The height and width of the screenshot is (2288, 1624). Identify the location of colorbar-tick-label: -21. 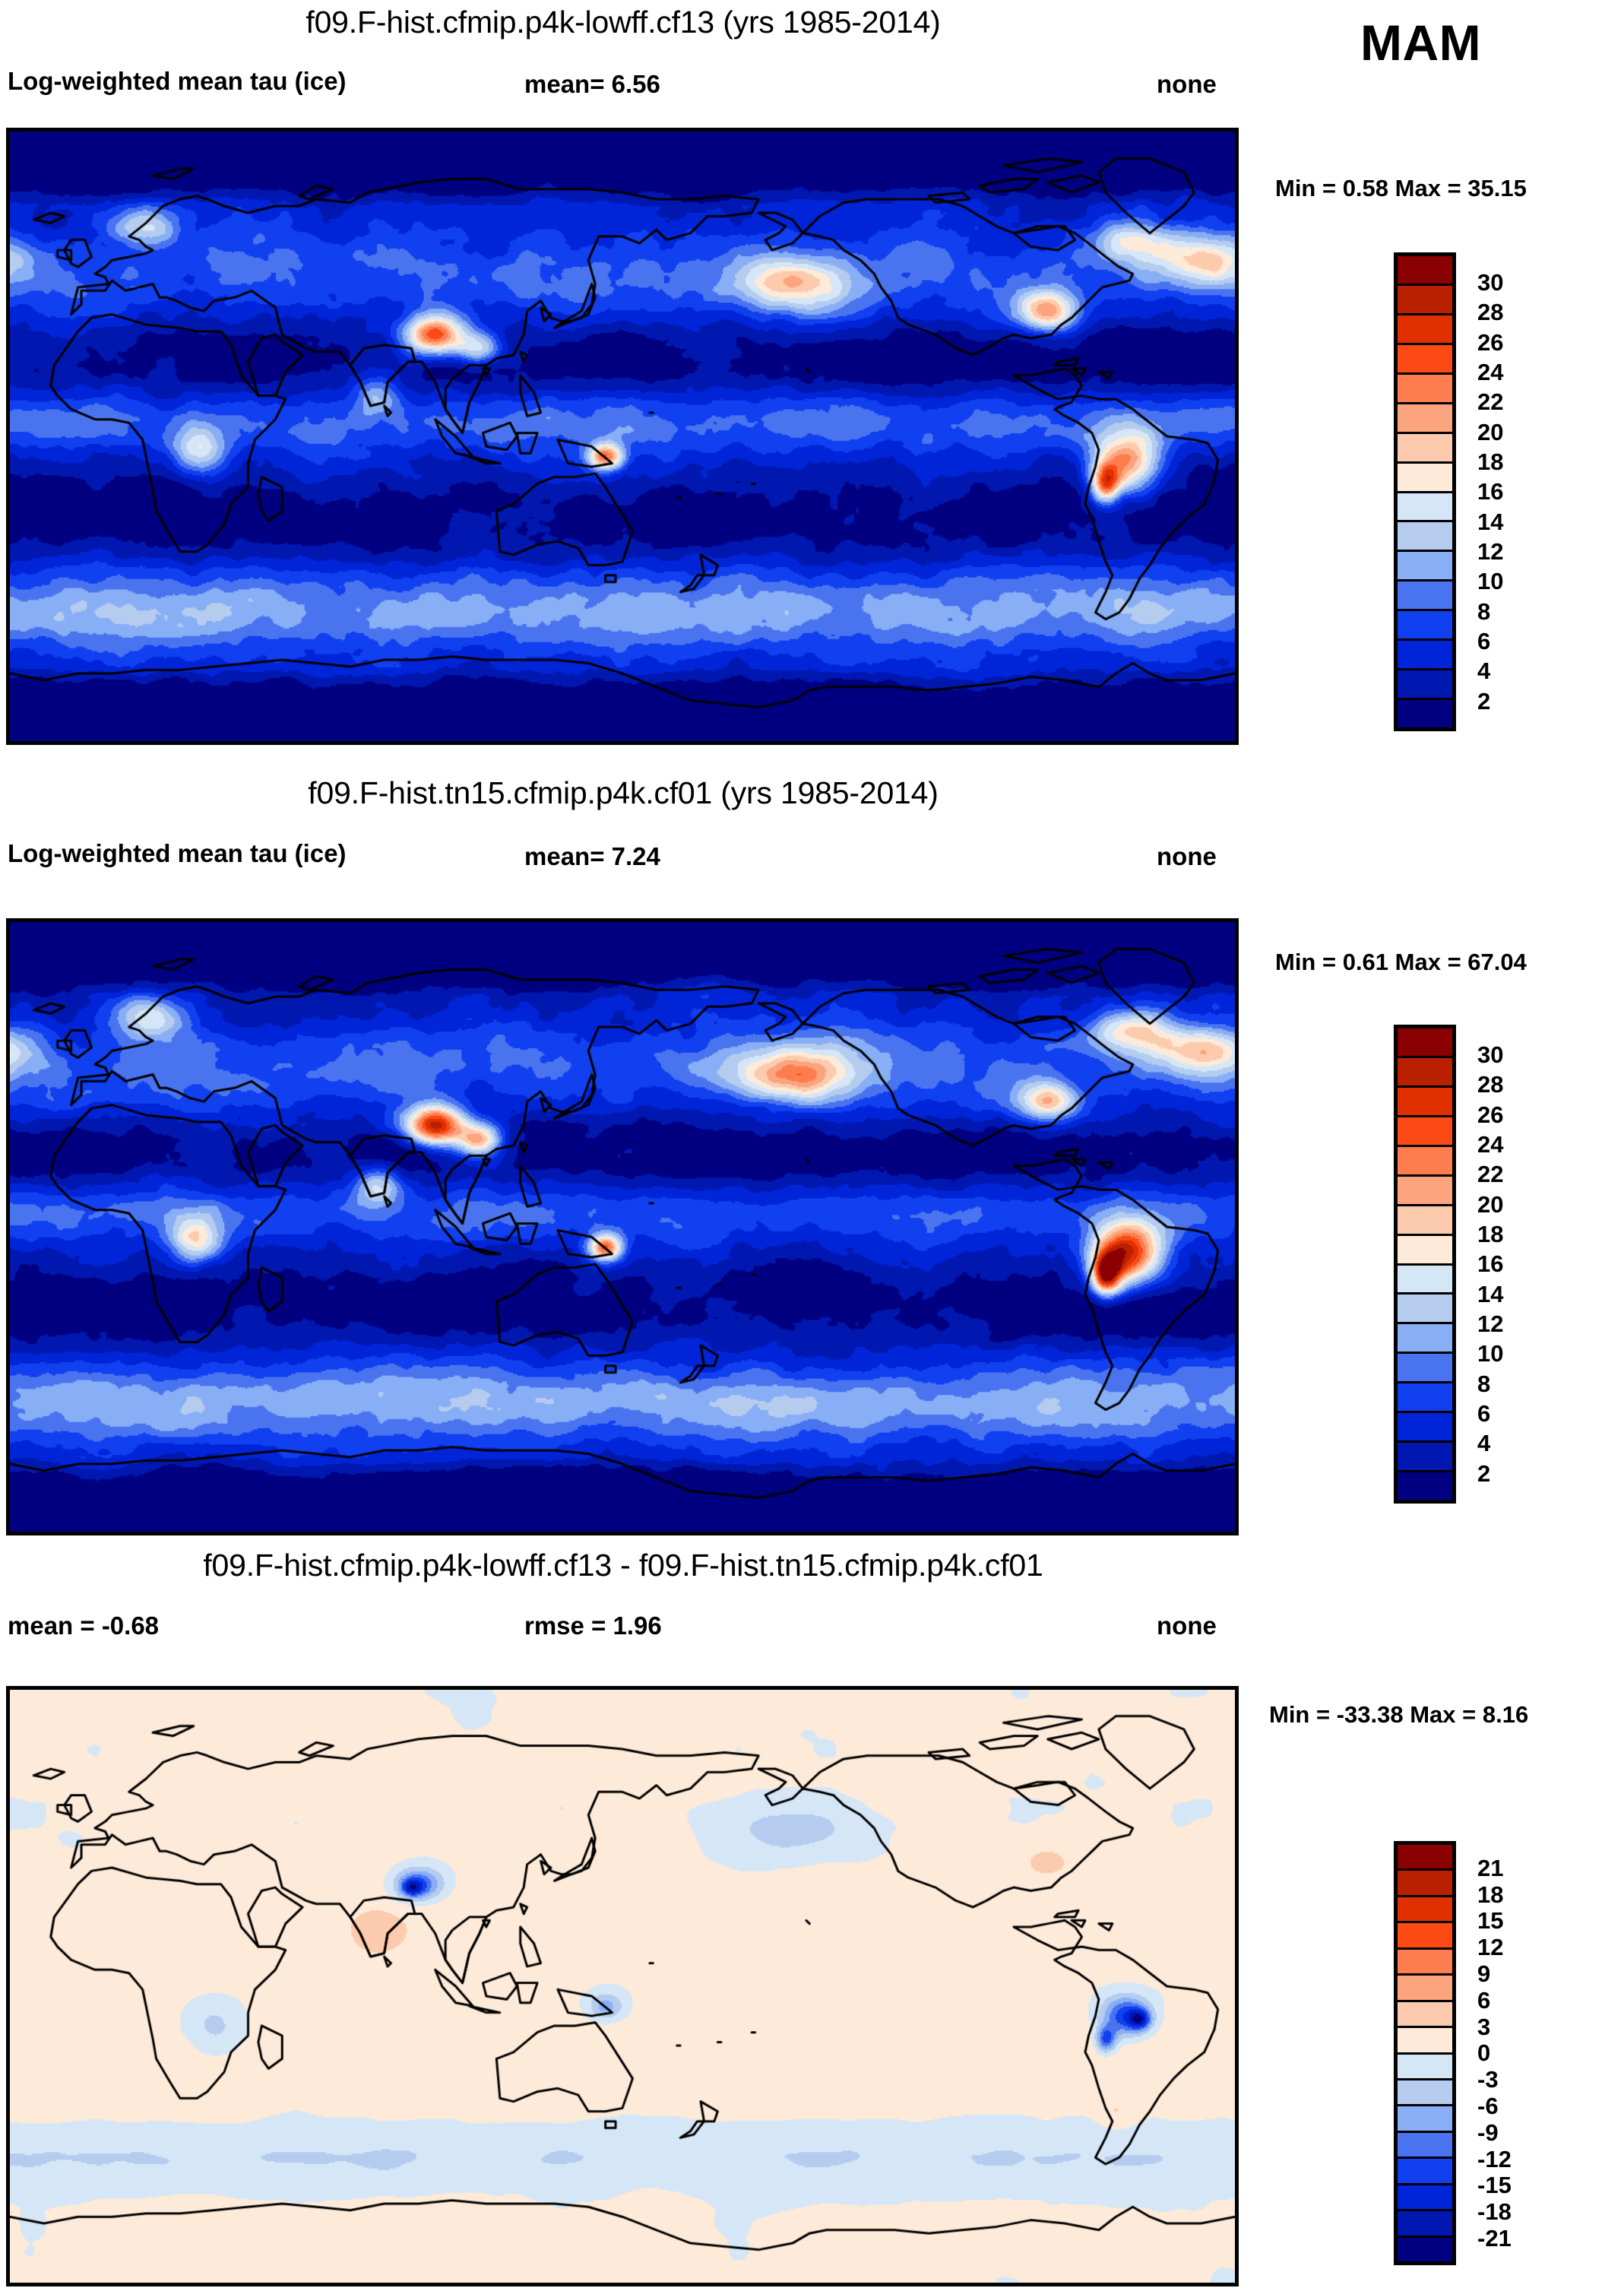
(1495, 2238).